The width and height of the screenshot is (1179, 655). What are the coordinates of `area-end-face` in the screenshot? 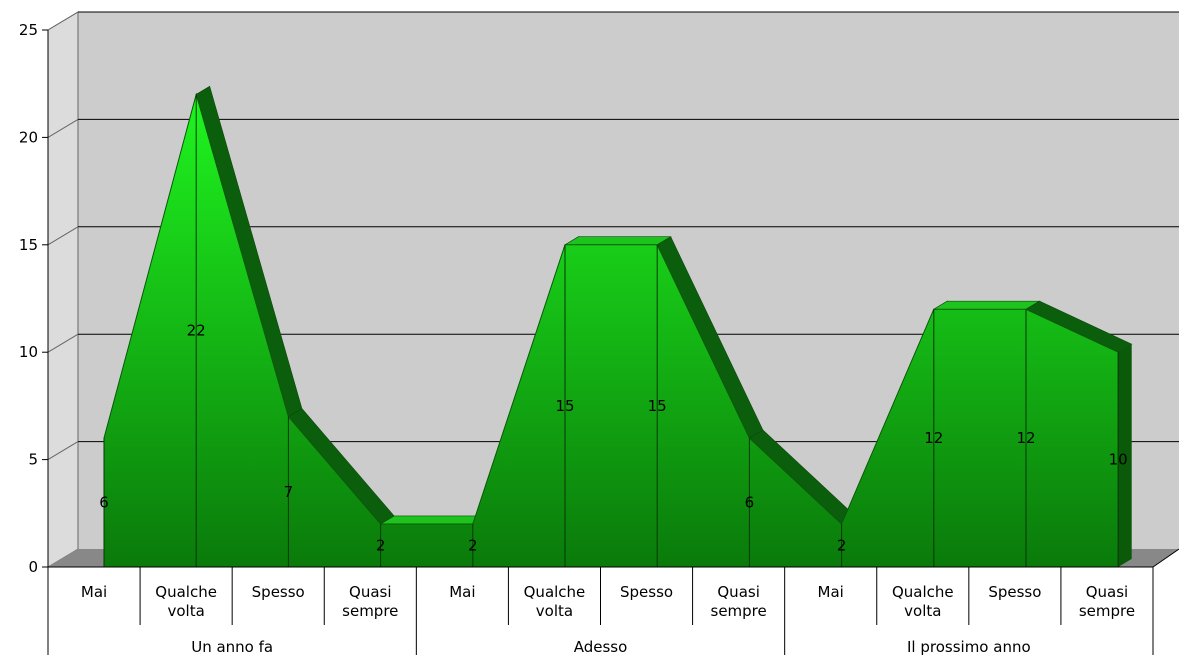 It's located at (1125, 455).